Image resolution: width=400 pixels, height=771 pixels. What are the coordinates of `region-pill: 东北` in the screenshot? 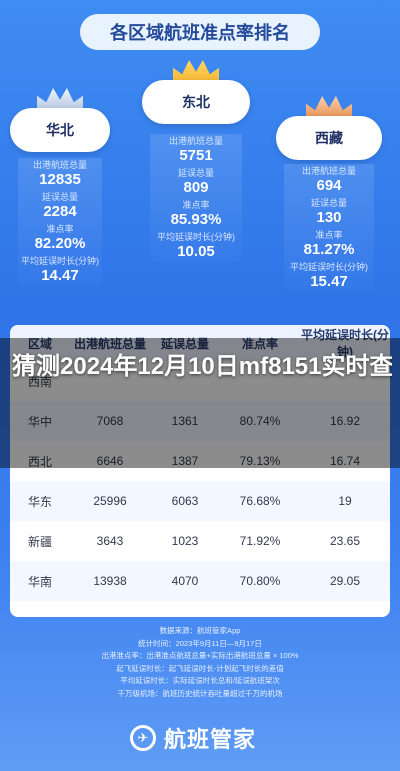 It's located at (196, 102).